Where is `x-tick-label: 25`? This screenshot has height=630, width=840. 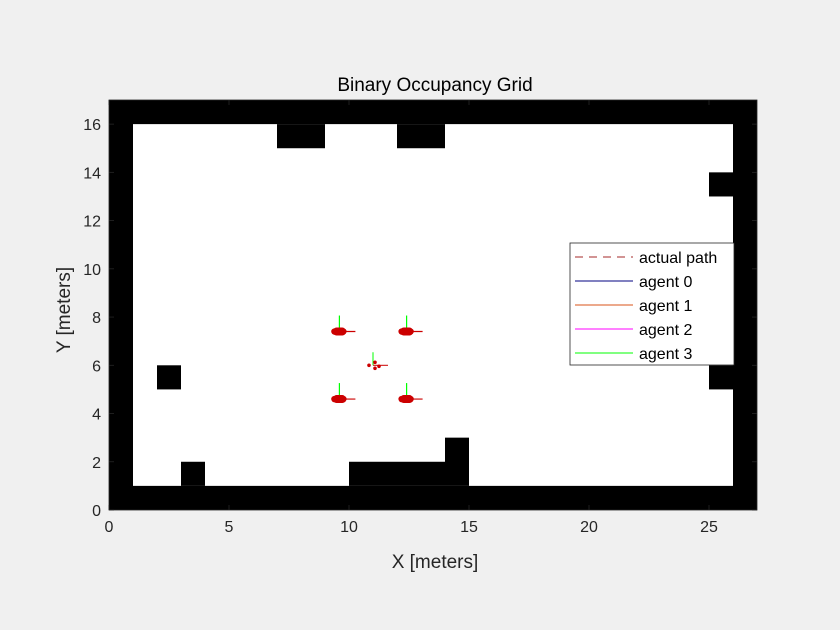 x-tick-label: 25 is located at coordinates (709, 527).